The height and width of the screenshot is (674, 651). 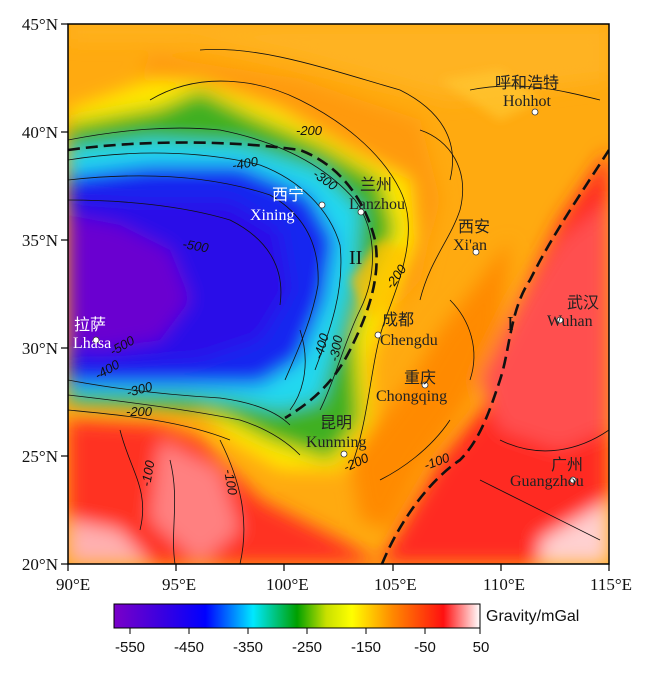 I want to click on lat-tick-label: 40°N, so click(x=40, y=132).